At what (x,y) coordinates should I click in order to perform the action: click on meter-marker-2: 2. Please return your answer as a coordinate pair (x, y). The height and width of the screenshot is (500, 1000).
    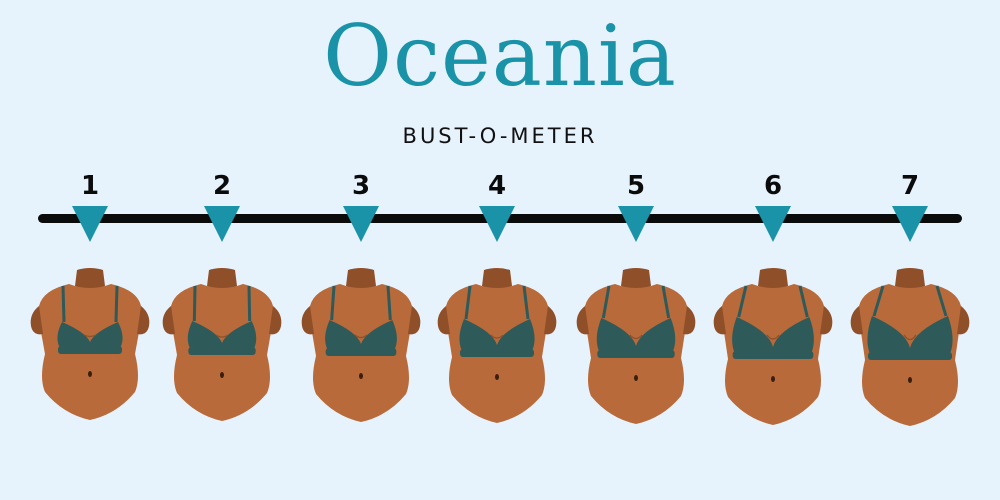
    Looking at the image, I should click on (222, 206).